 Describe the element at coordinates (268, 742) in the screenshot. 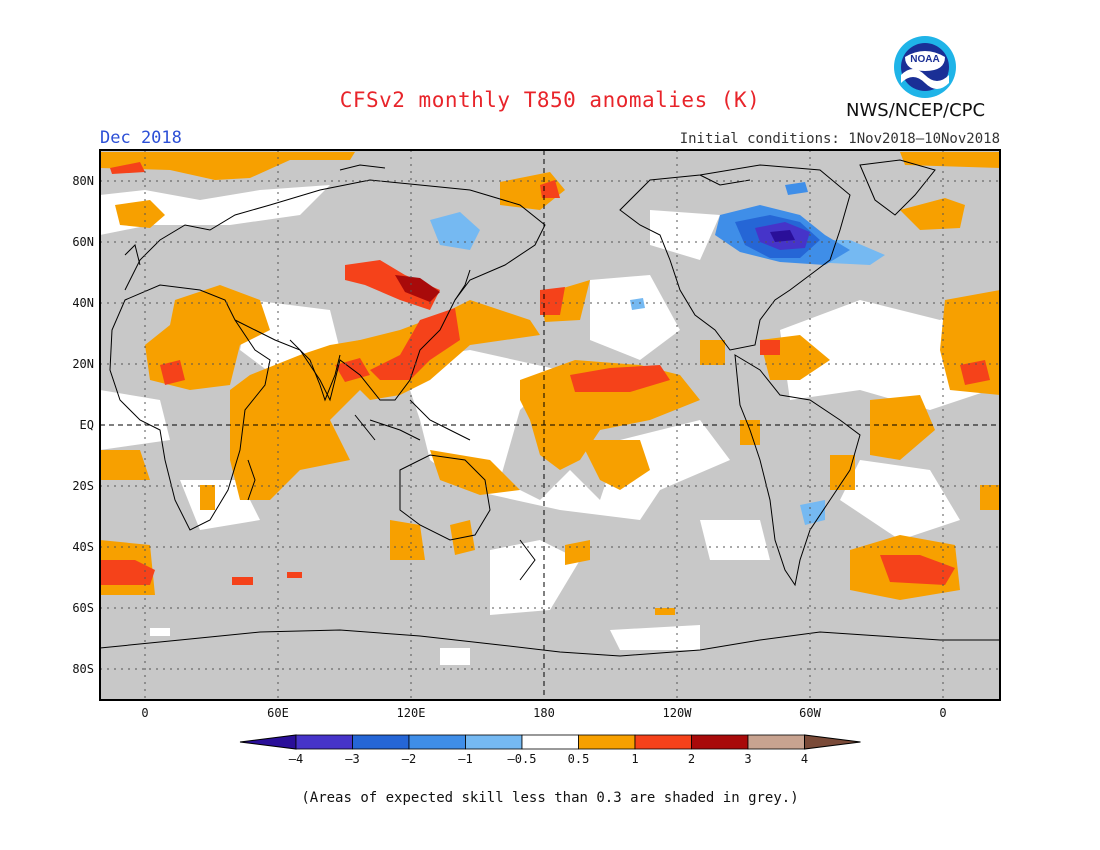

I see `colorbar-arrow-low` at that location.